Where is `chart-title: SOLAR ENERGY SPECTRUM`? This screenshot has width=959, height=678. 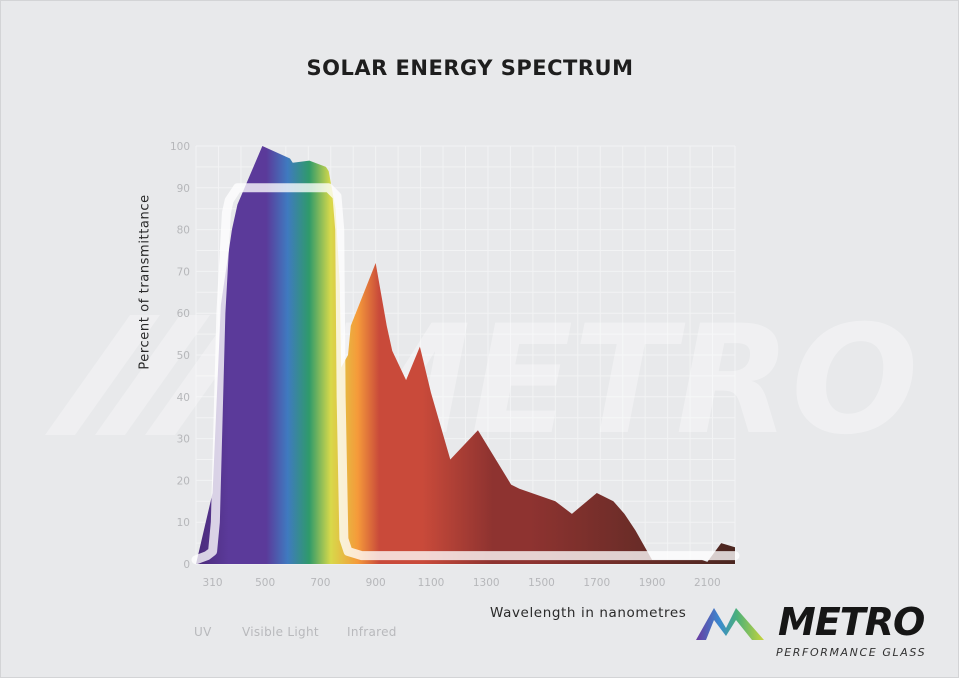 chart-title: SOLAR ENERGY SPECTRUM is located at coordinates (470, 68).